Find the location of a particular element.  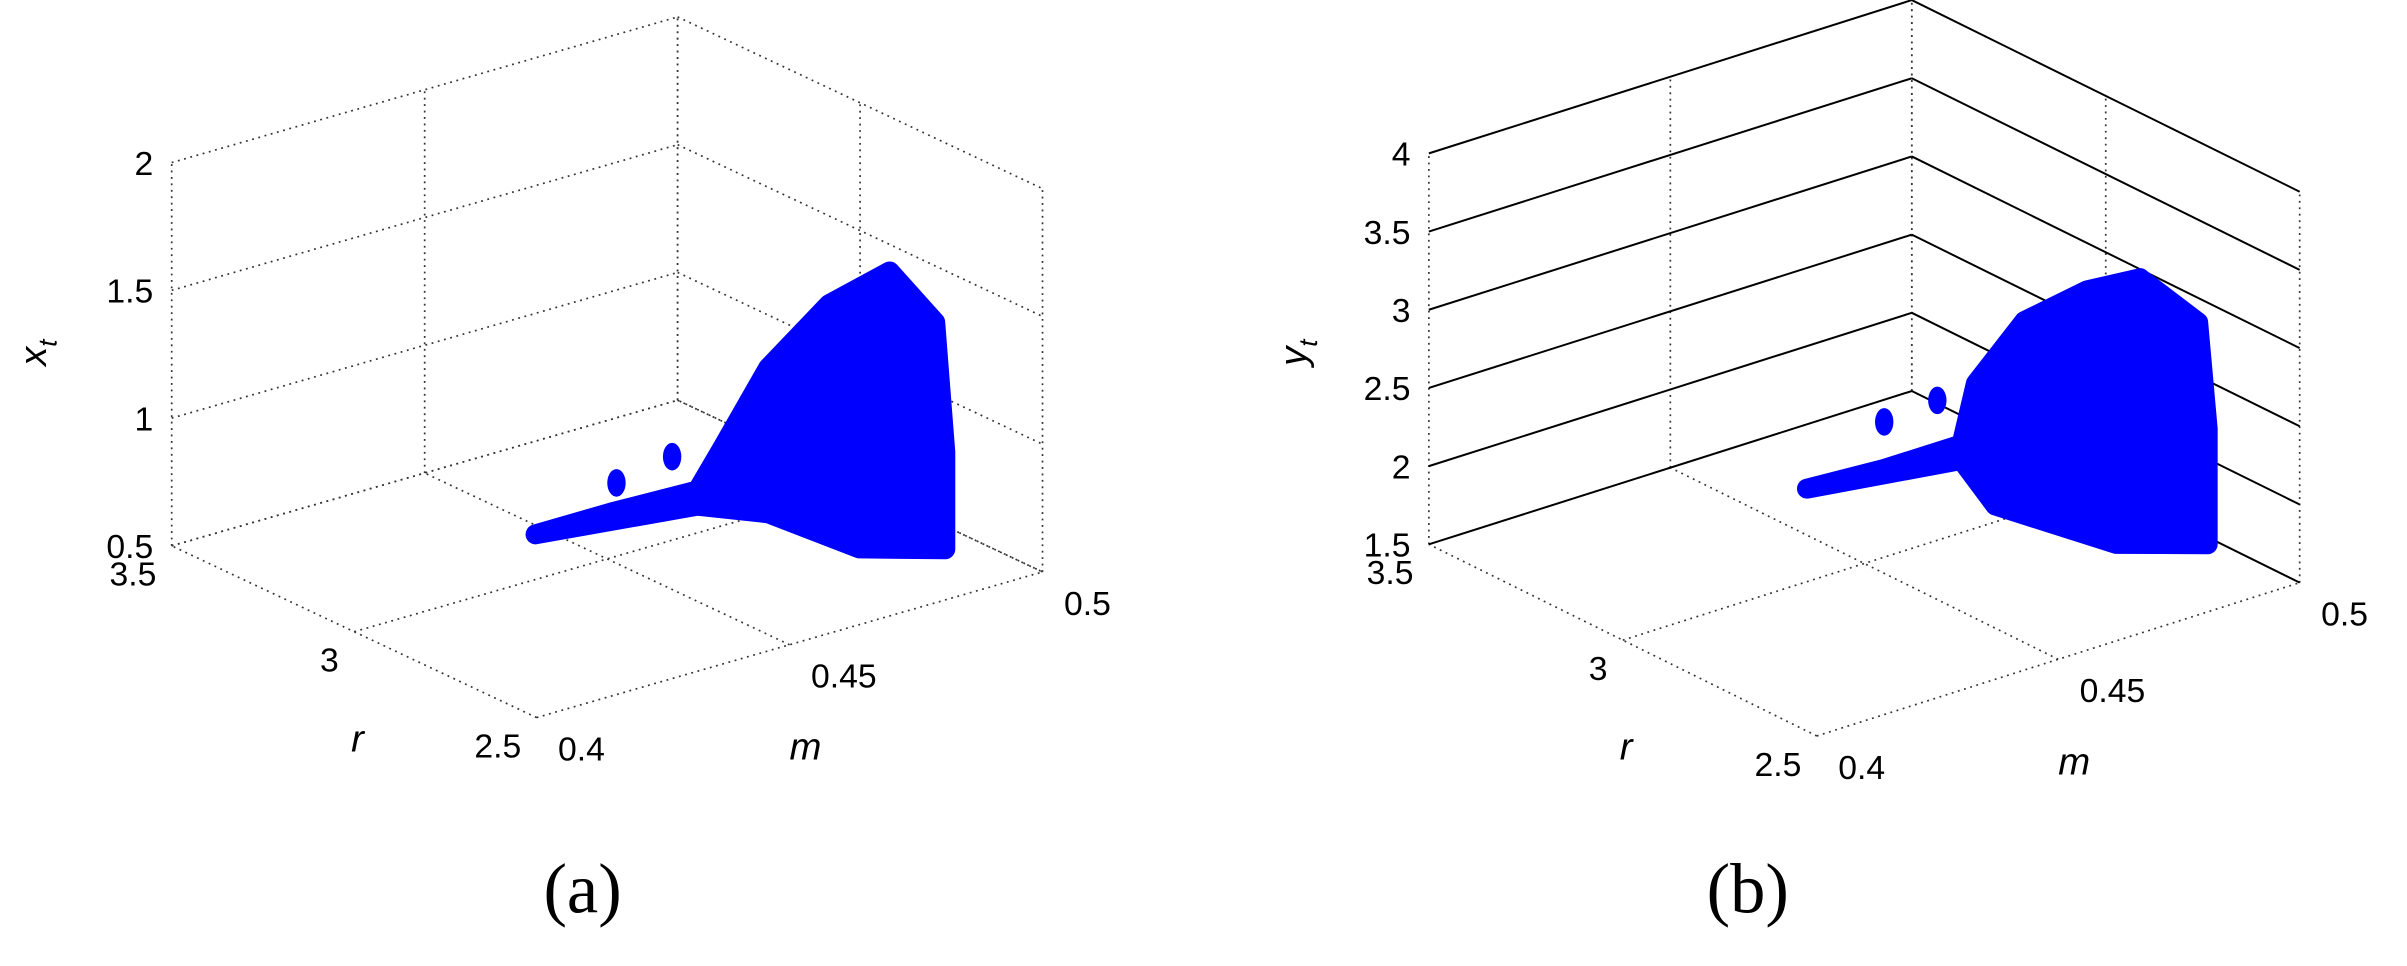

z-axis-label-main: x is located at coordinates (33, 356).